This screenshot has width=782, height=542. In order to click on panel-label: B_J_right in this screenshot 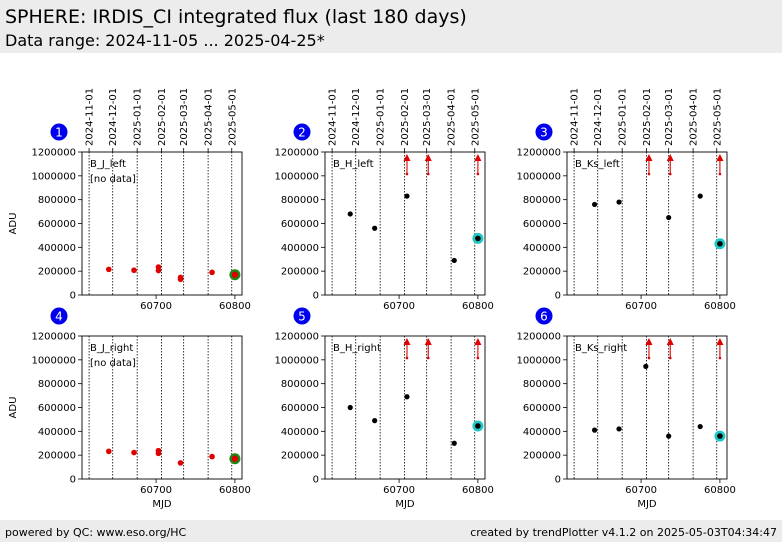, I will do `click(111, 348)`.